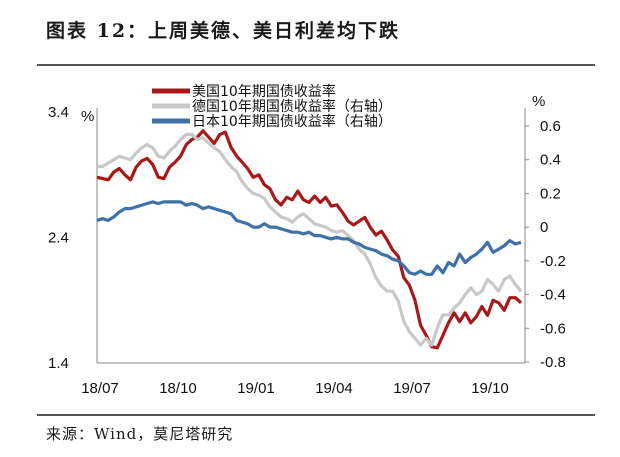 This screenshot has height=457, width=620. Describe the element at coordinates (58, 238) in the screenshot. I see `y-left-tick-label: 2.4` at that location.